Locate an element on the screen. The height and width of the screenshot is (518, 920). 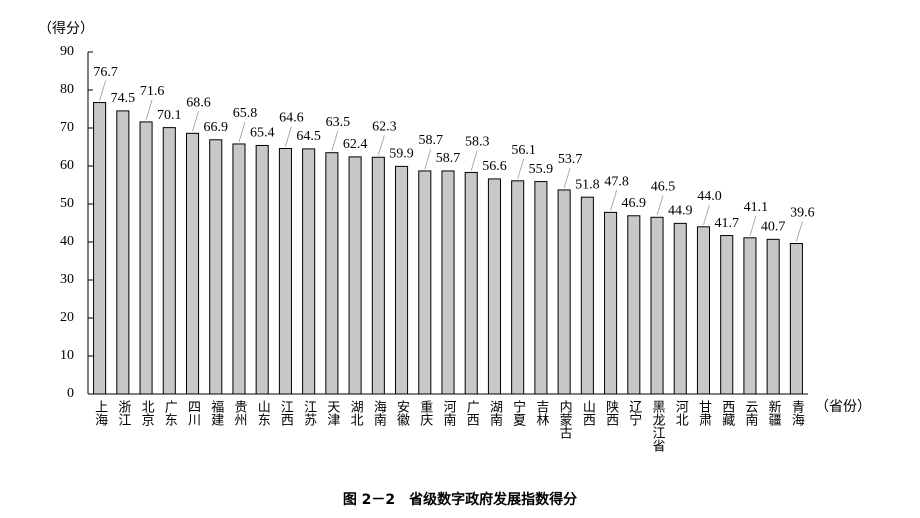
x-tick-label: 西藏 is located at coordinates (727, 413).